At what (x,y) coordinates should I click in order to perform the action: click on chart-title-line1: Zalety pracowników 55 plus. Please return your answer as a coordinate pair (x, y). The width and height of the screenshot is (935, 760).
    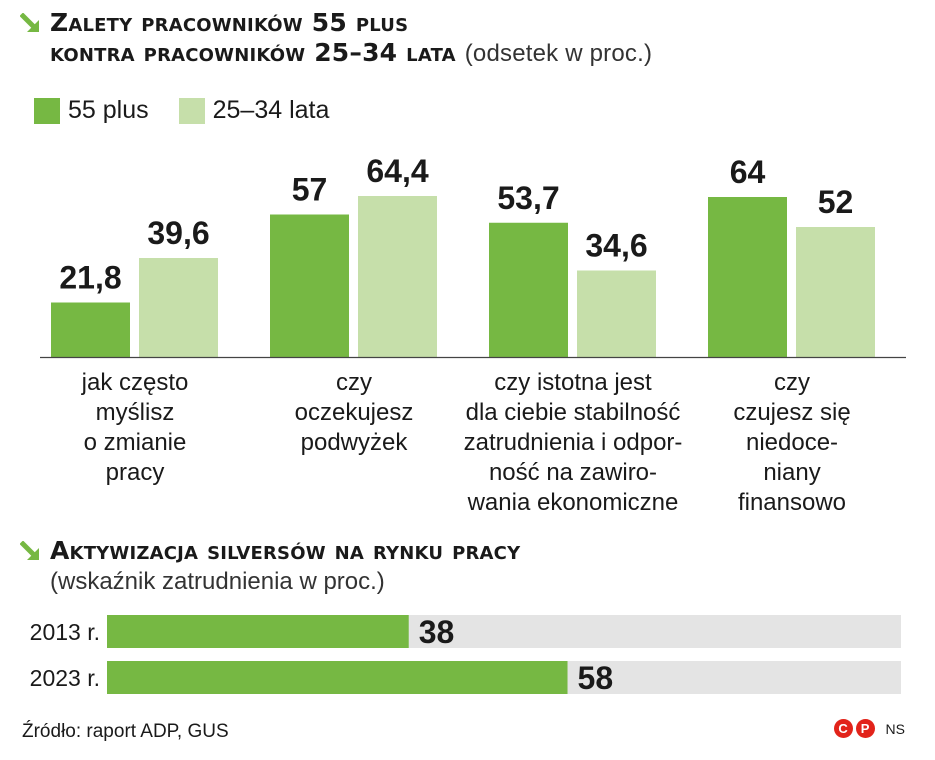
    Looking at the image, I should click on (229, 22).